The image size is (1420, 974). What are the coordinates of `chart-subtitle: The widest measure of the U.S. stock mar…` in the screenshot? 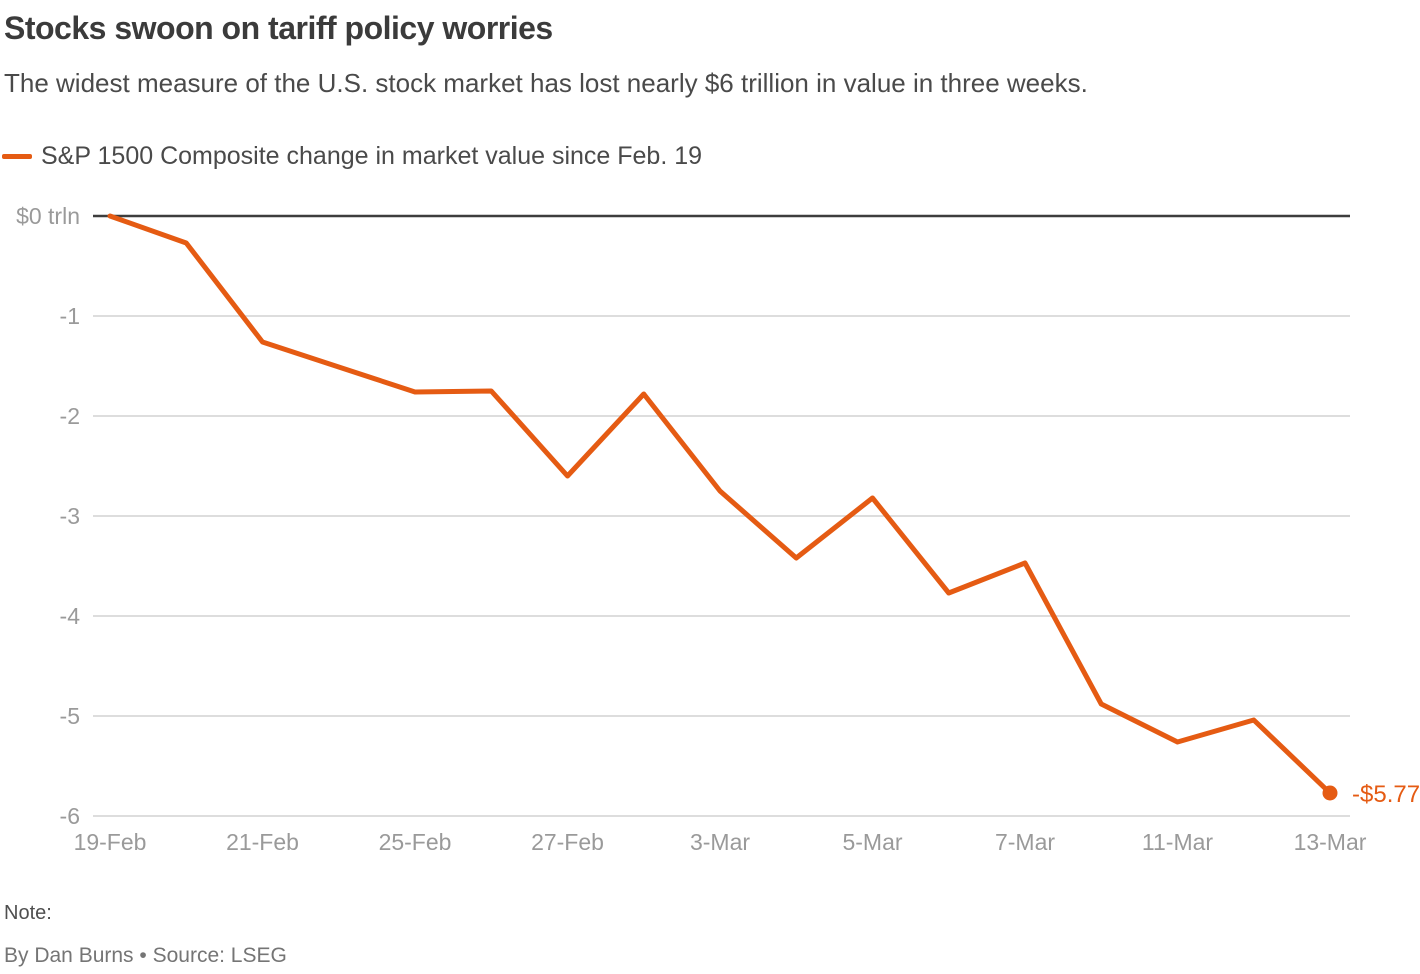 It's located at (546, 83).